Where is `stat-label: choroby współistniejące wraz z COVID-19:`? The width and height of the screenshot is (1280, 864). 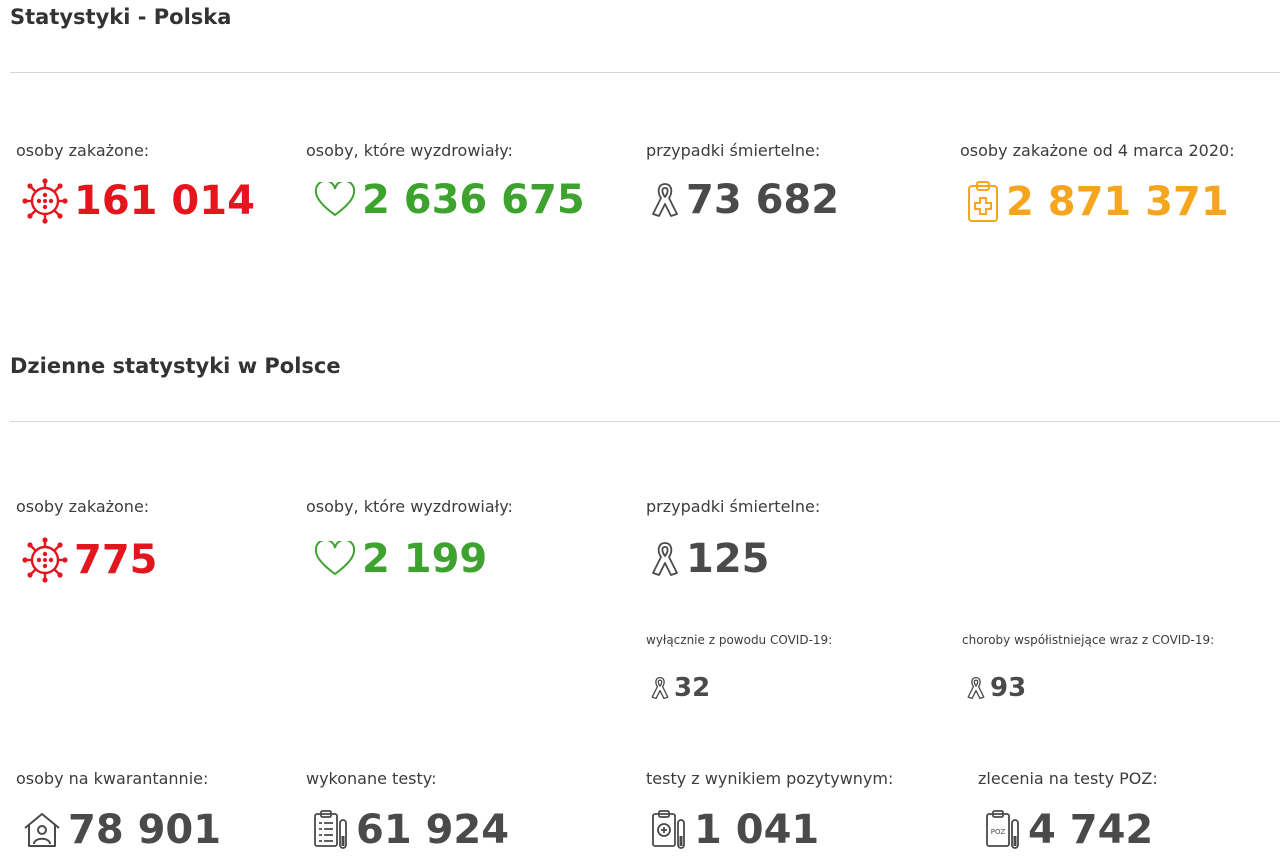
stat-label: choroby współistniejące wraz z COVID-19: is located at coordinates (1088, 640).